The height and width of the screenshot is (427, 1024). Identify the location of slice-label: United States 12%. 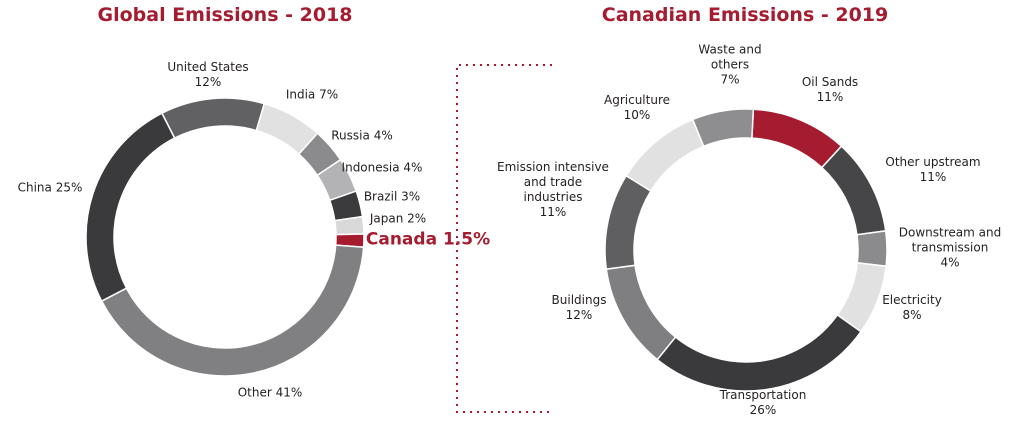
(208, 75).